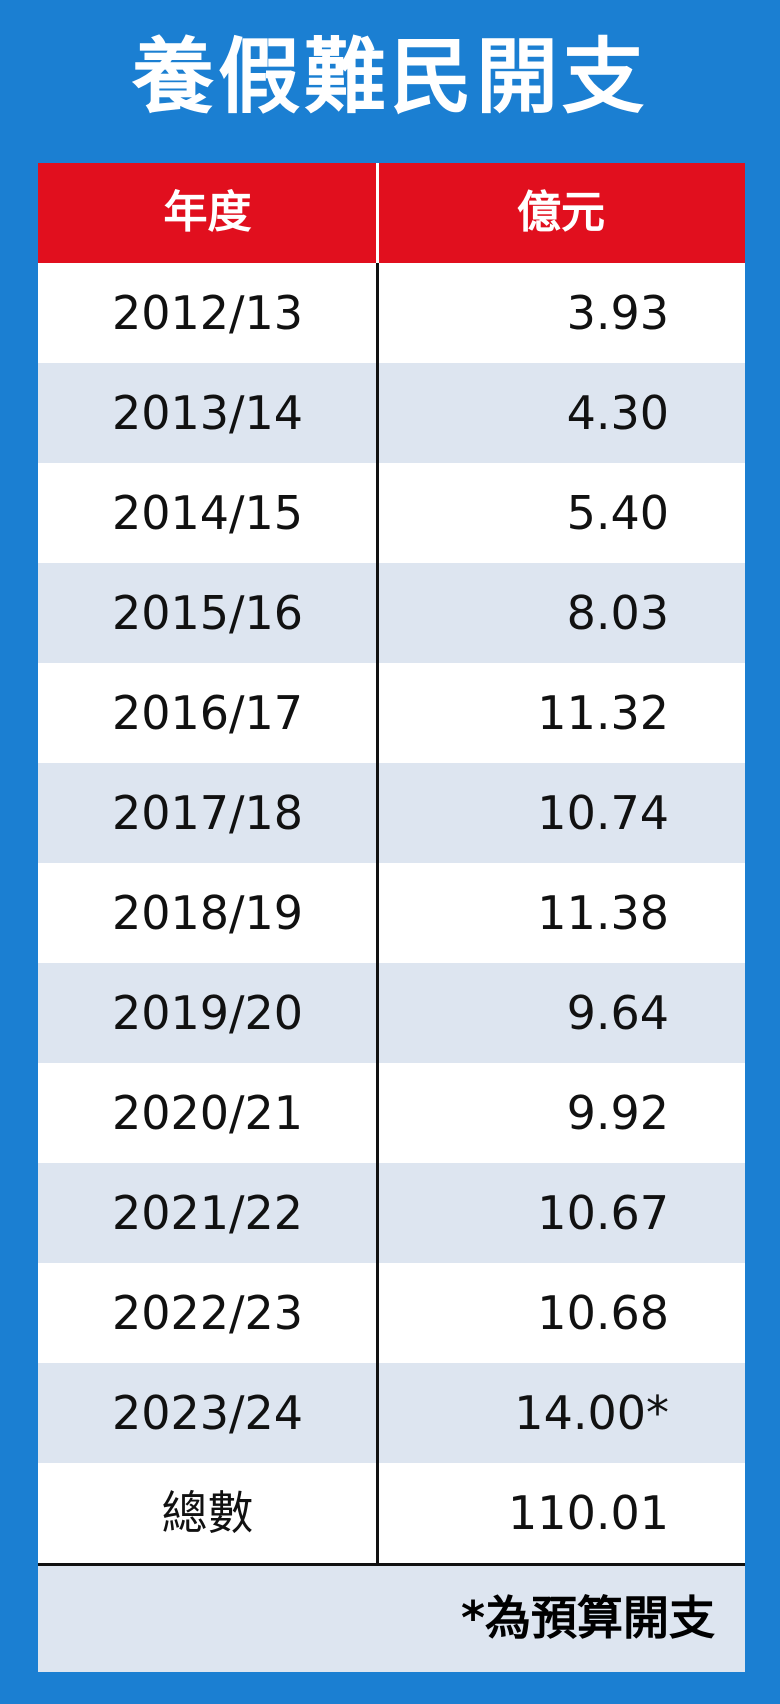  What do you see at coordinates (207, 813) in the screenshot?
I see `year-cell: 2017/18` at bounding box center [207, 813].